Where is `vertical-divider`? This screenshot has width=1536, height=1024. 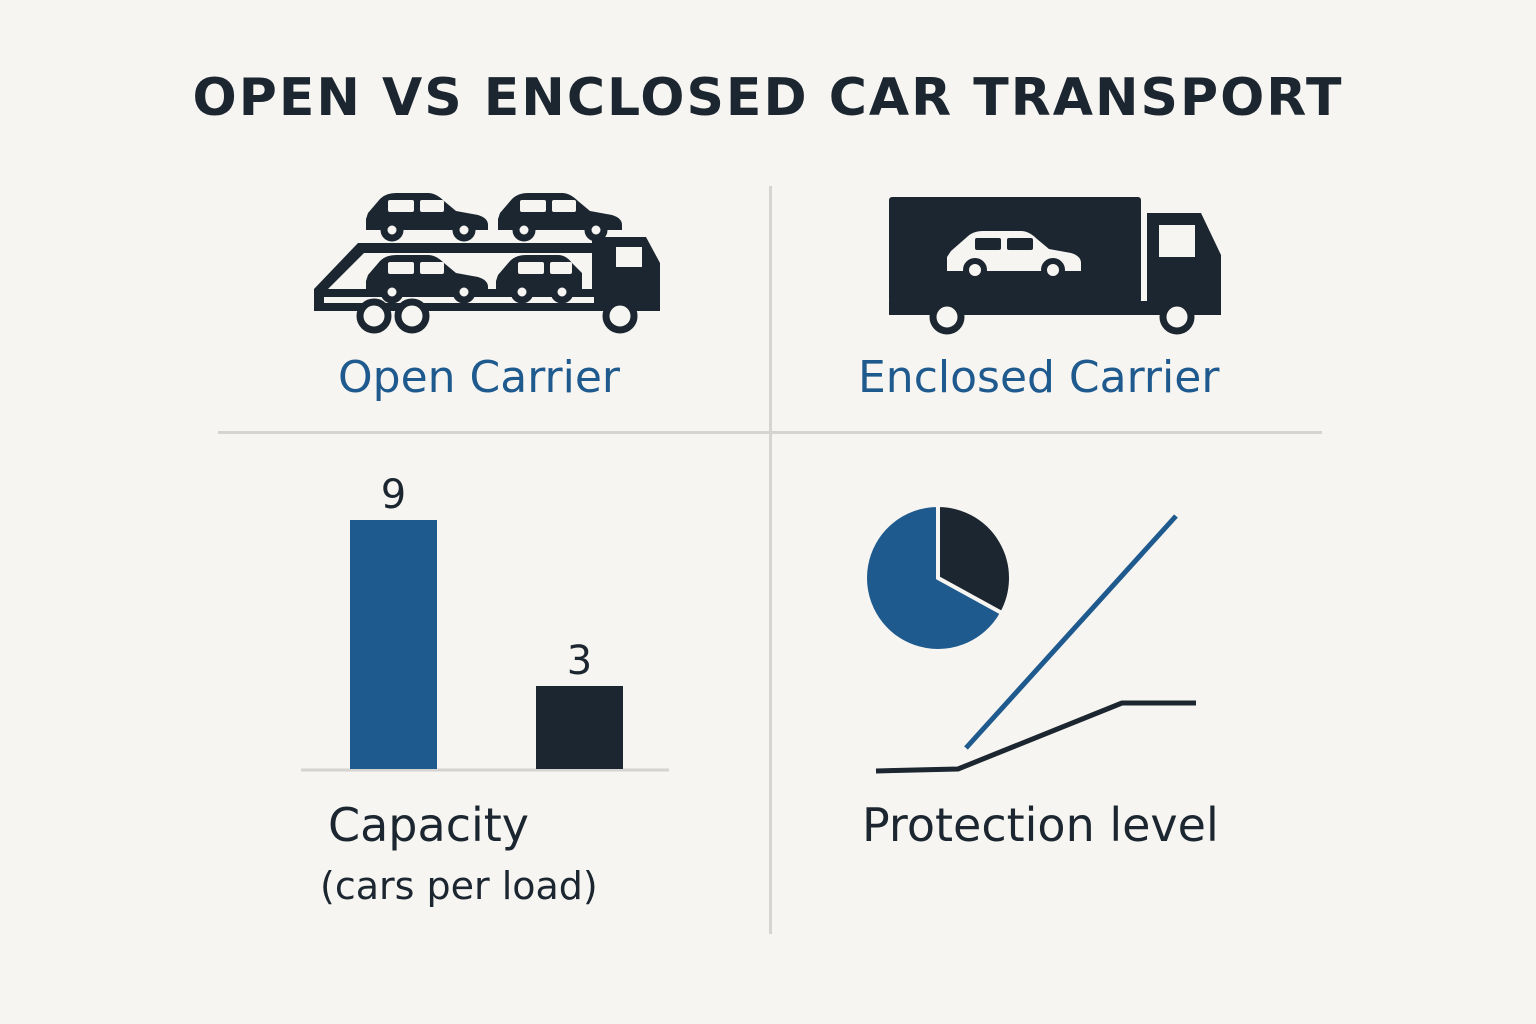
vertical-divider is located at coordinates (770, 560).